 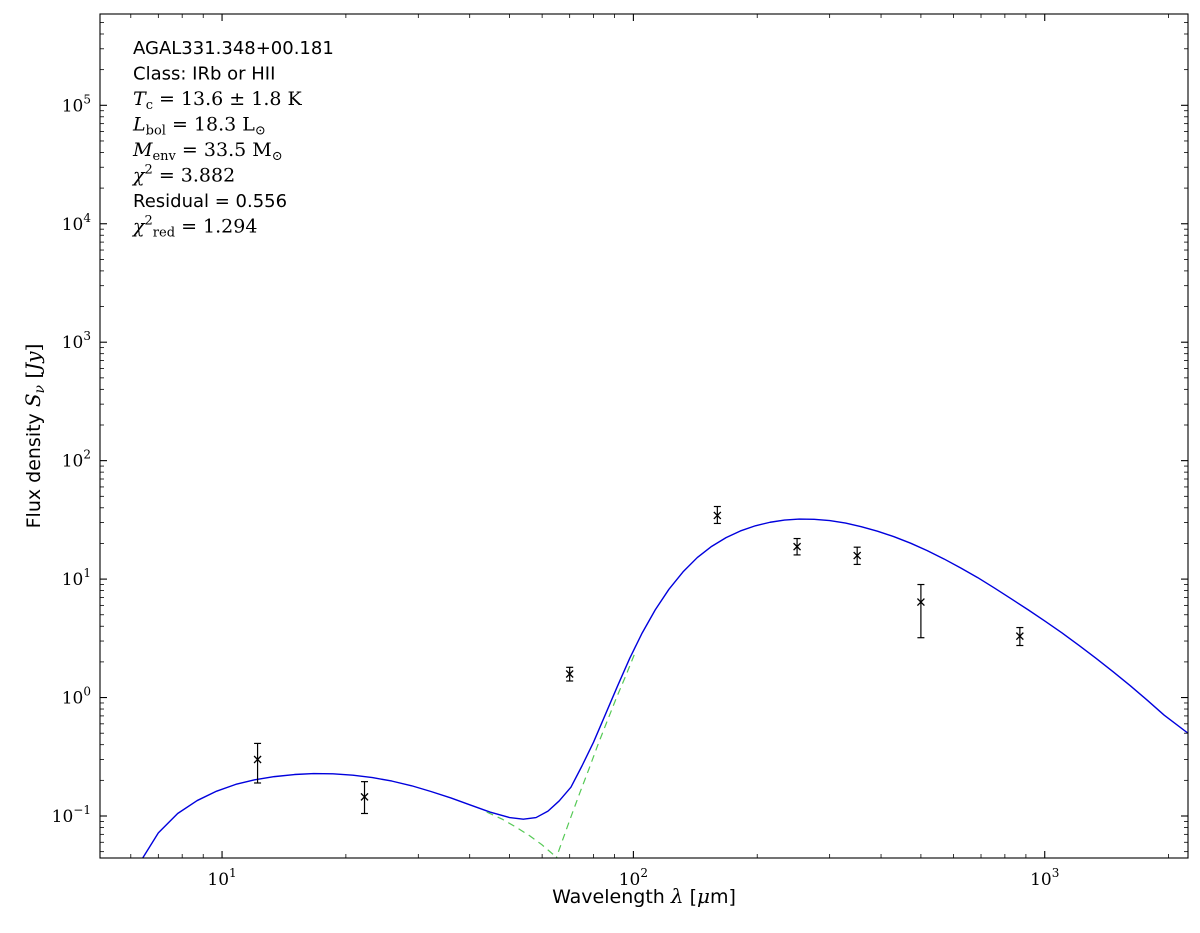 What do you see at coordinates (221, 878) in the screenshot?
I see `x-tick-label: 10¹` at bounding box center [221, 878].